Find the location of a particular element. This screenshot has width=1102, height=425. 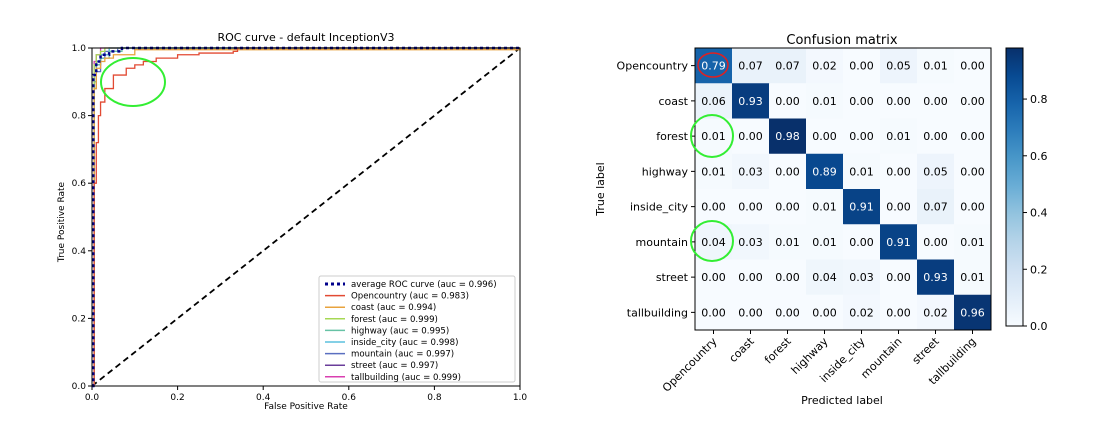

cm-cell-value: 0.79 is located at coordinates (713, 66).